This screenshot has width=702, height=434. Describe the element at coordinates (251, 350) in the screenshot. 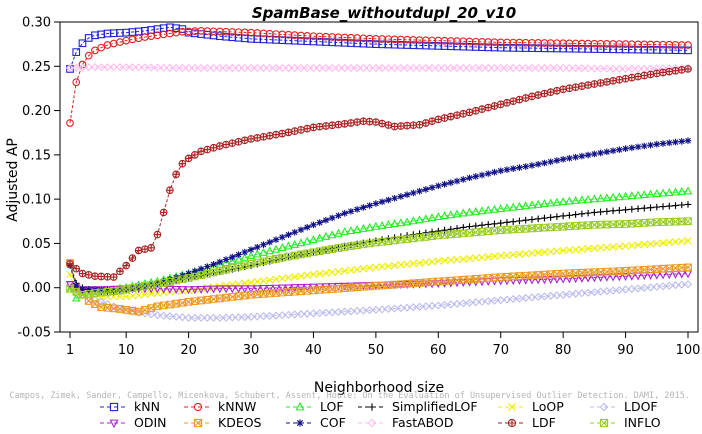

I see `x-tick-label: 30` at that location.